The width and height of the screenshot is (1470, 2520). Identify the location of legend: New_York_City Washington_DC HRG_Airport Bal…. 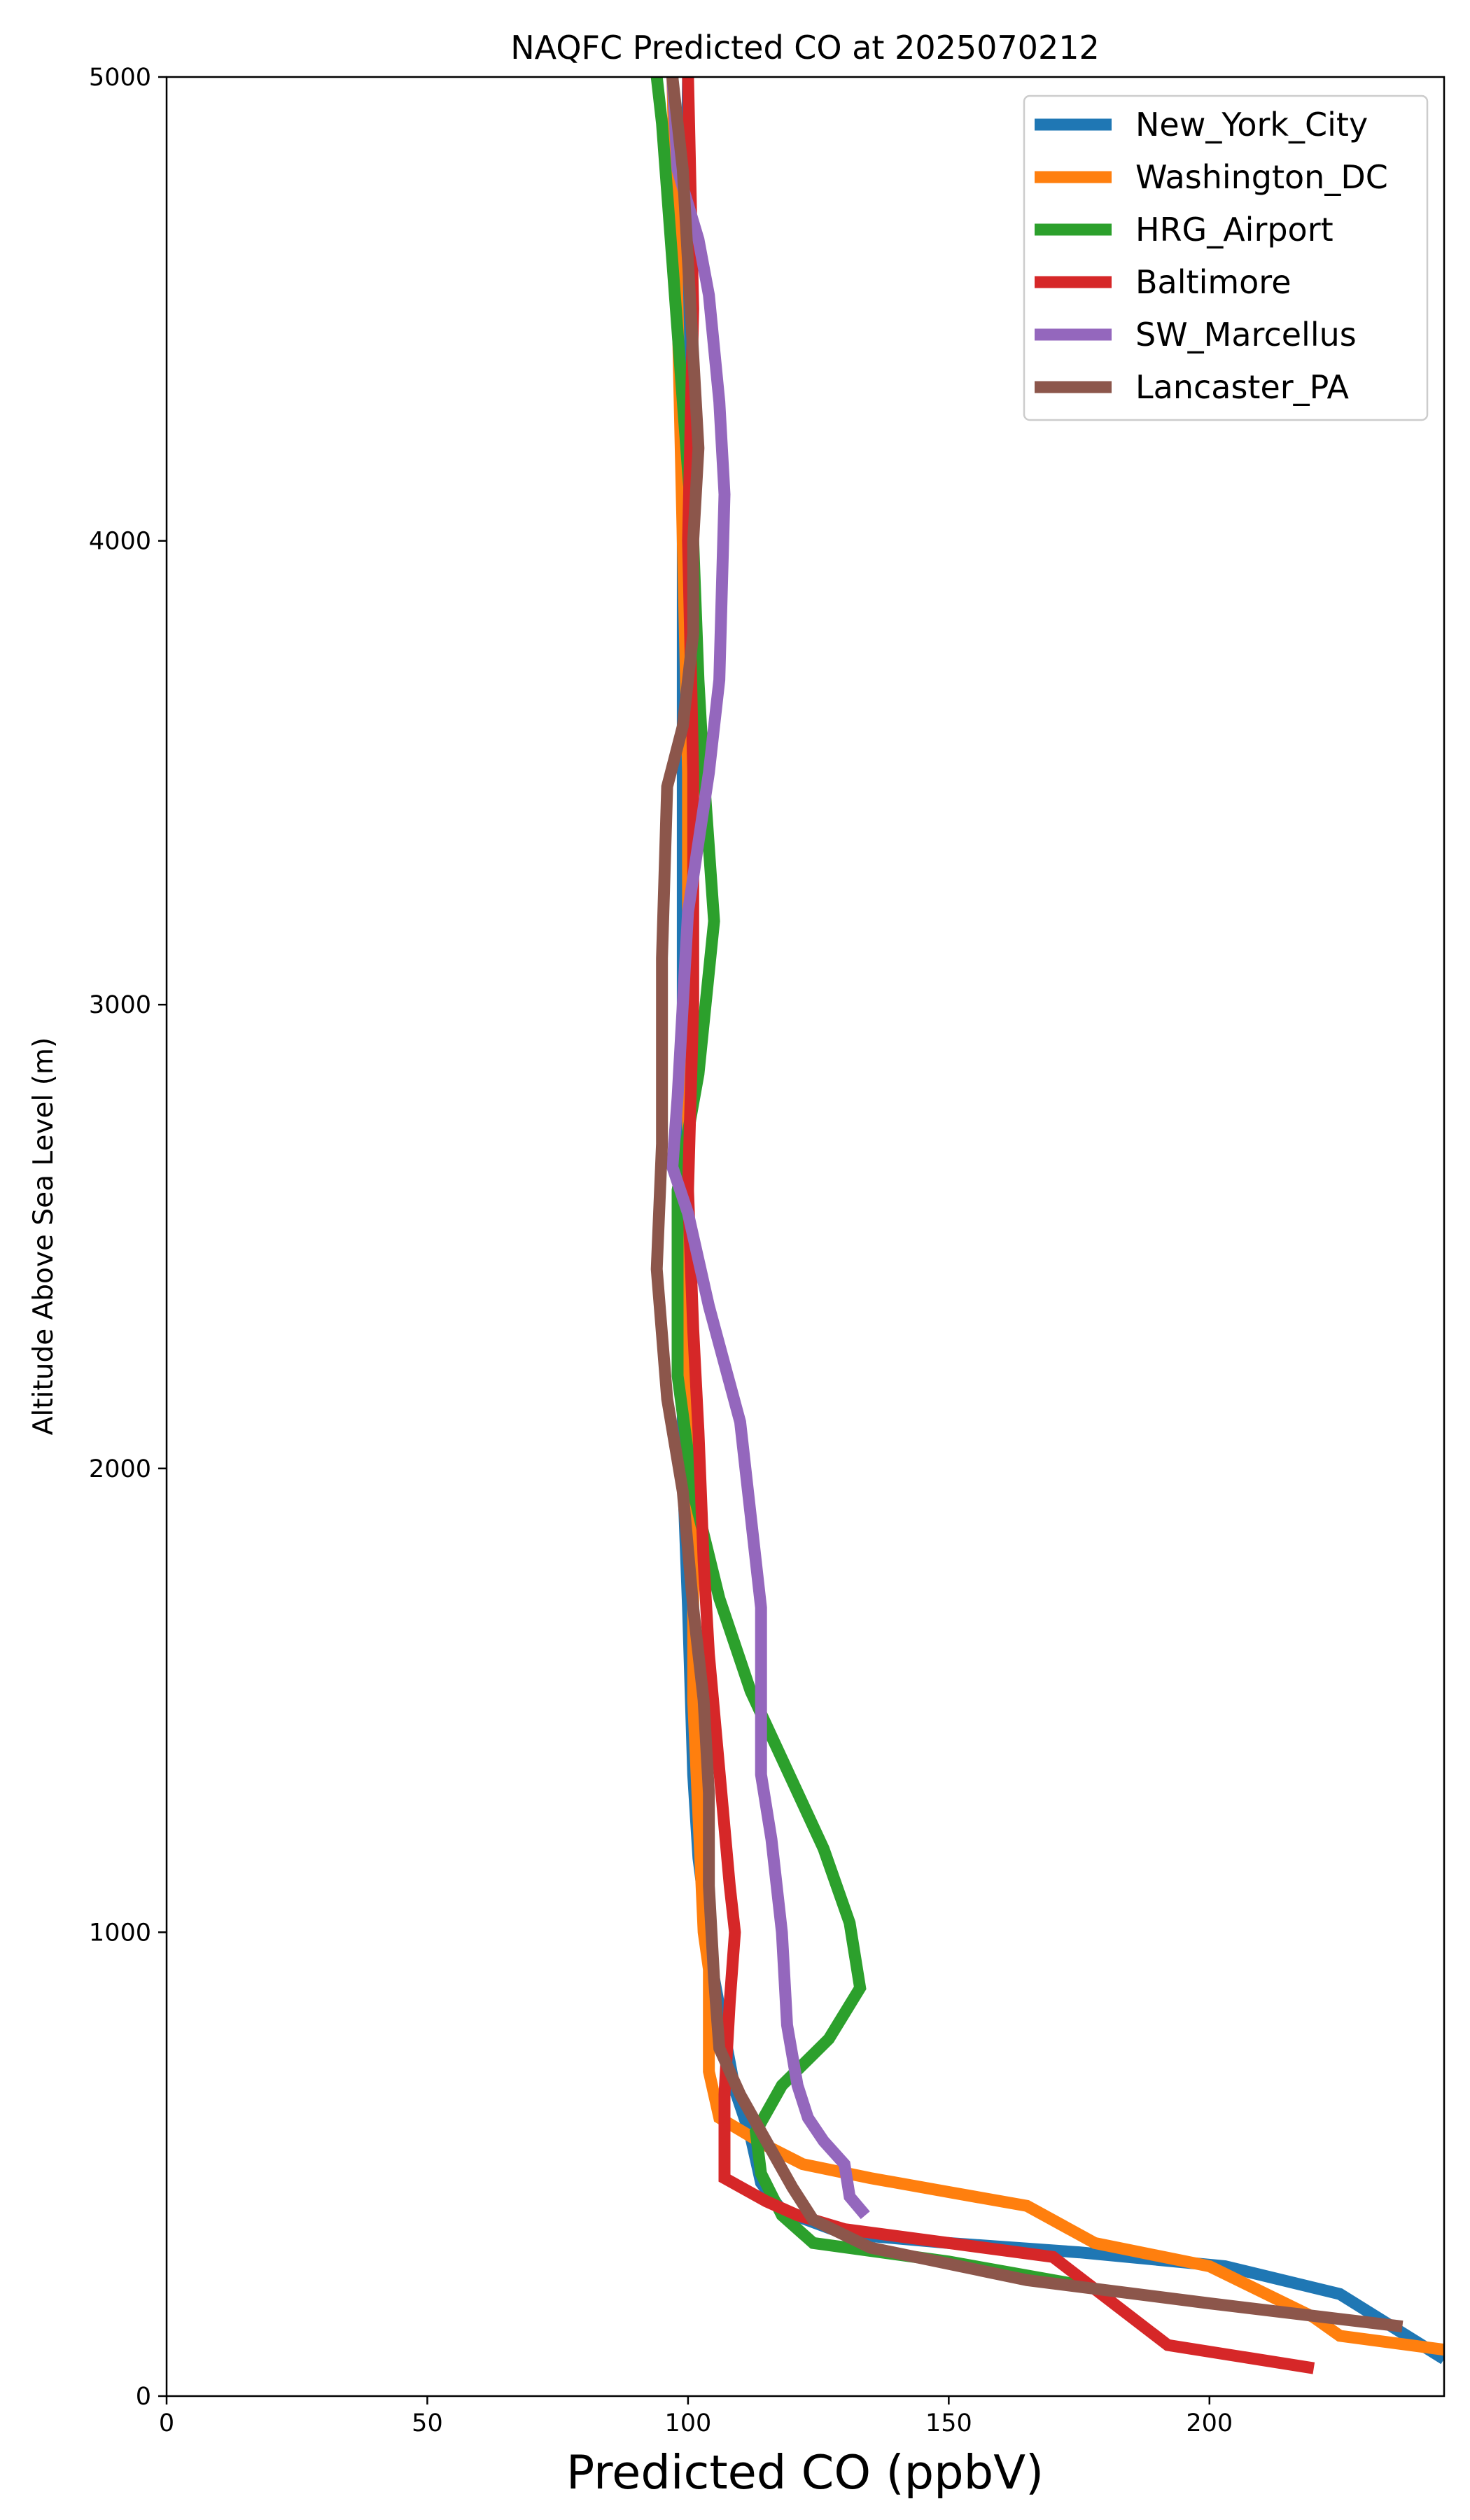
(1226, 257).